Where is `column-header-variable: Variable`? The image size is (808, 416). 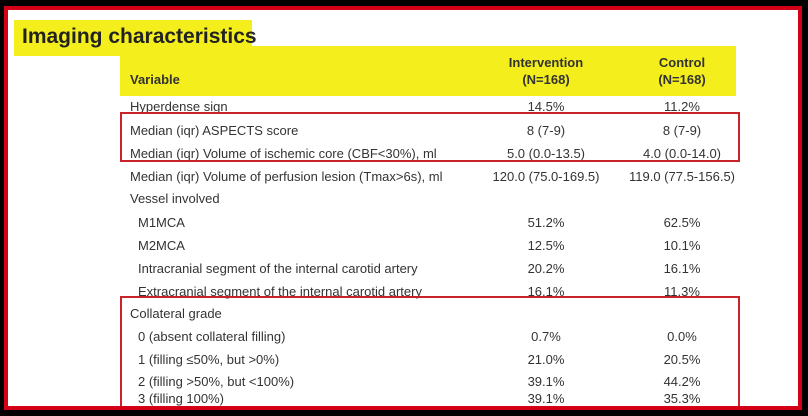 column-header-variable: Variable is located at coordinates (155, 79).